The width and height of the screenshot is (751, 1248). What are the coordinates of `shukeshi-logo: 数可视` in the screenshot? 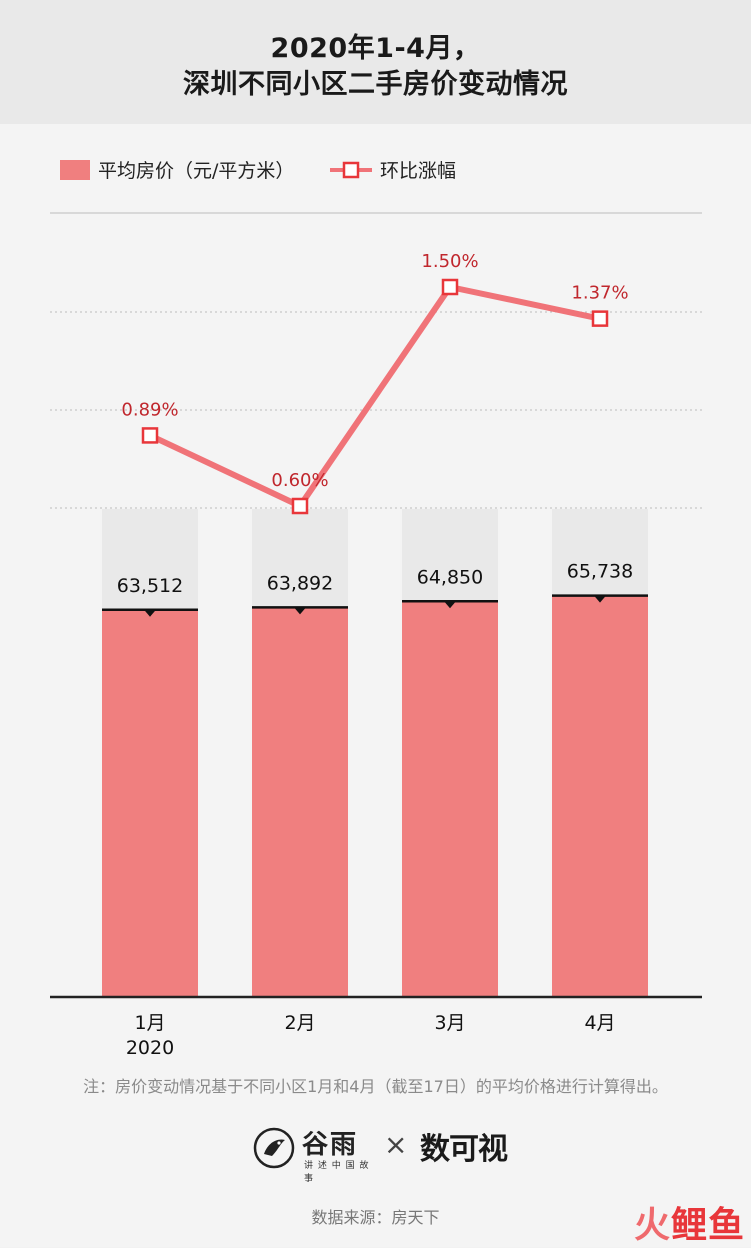 It's located at (464, 1149).